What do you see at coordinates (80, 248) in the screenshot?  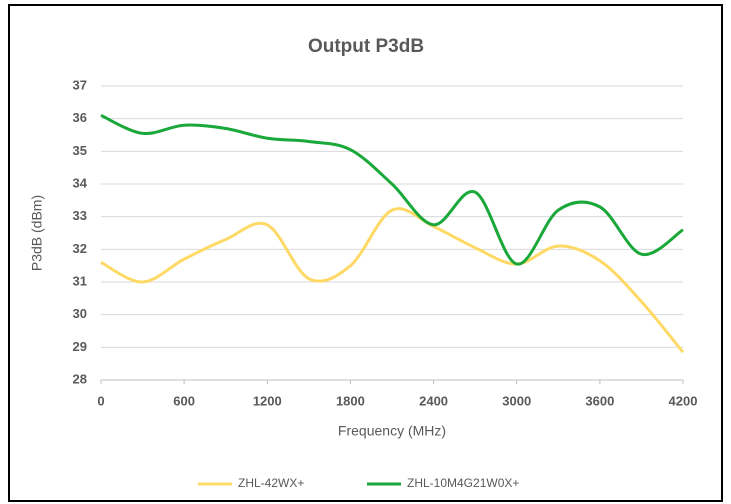 I see `y-tick-label: 32` at bounding box center [80, 248].